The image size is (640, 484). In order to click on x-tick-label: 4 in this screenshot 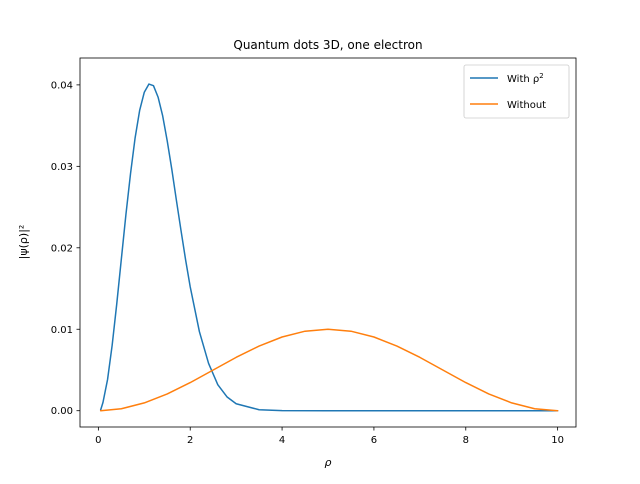, I will do `click(282, 440)`.